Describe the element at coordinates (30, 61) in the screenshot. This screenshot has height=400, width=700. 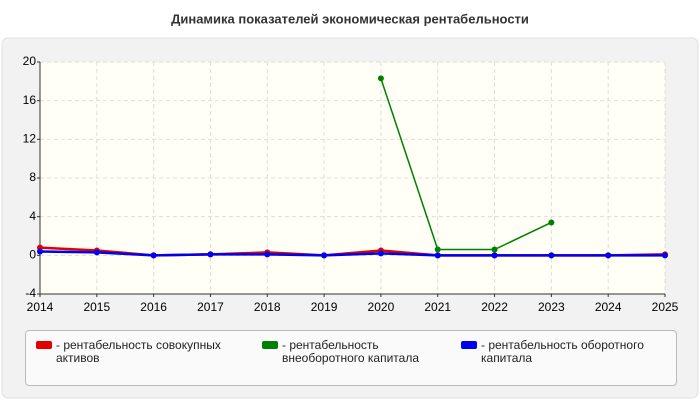
I see `y-tick-label: 20` at that location.